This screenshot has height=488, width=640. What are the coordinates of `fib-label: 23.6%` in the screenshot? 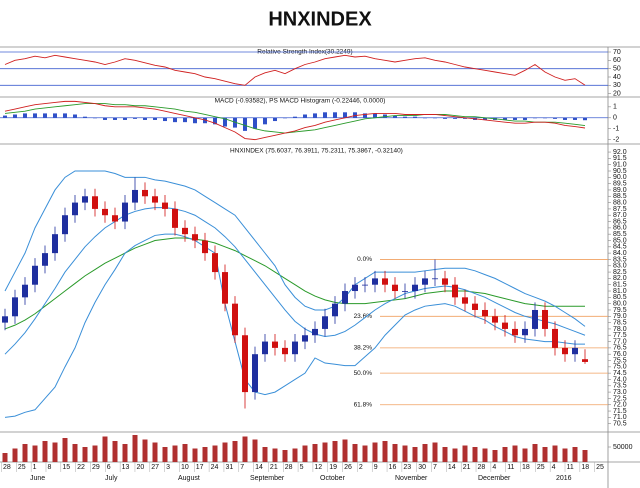 It's located at (363, 316).